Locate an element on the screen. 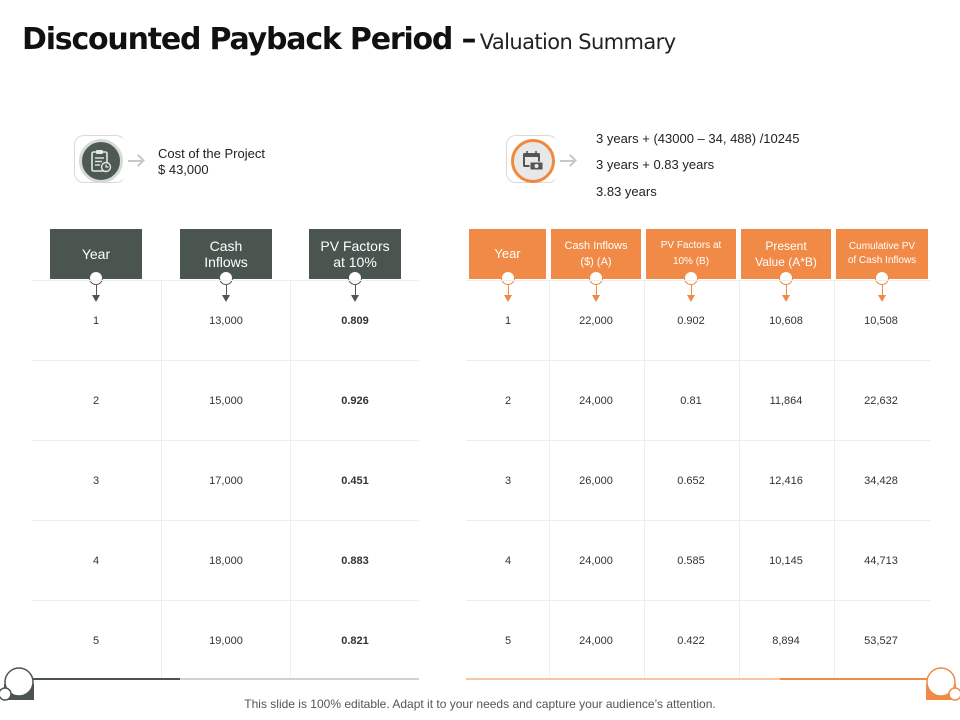 The image size is (960, 720). right-header-year: Year is located at coordinates (507, 254).